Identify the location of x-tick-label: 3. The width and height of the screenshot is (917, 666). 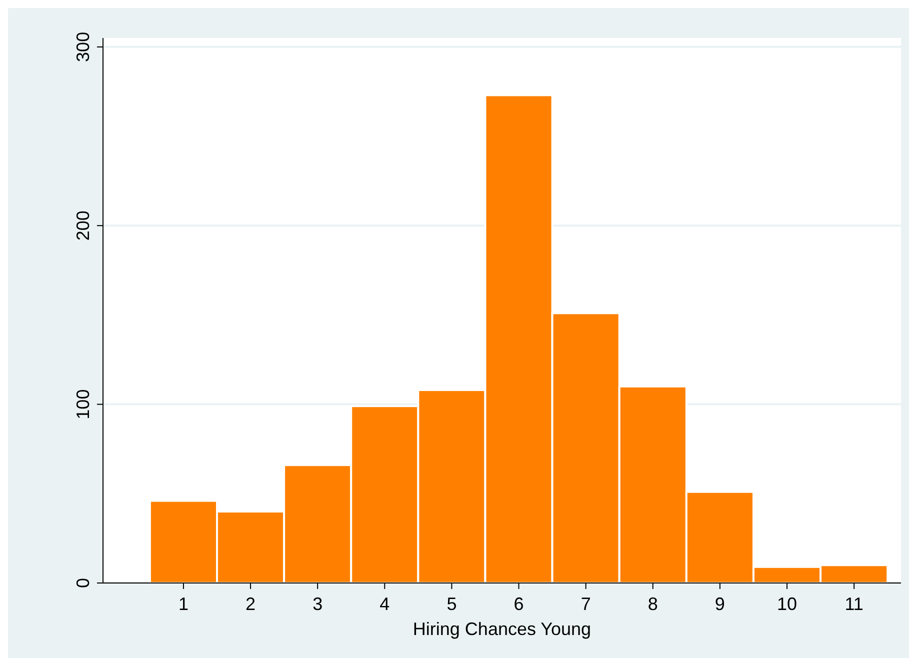
(317, 604).